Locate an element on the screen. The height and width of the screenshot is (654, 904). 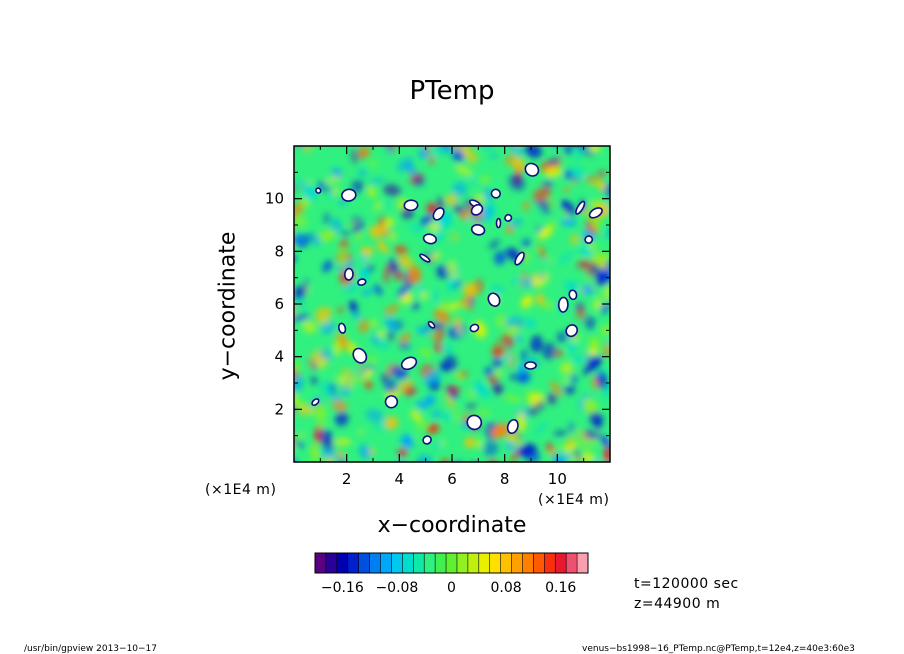
colorbar-tick-label: 0.16 is located at coordinates (560, 588).